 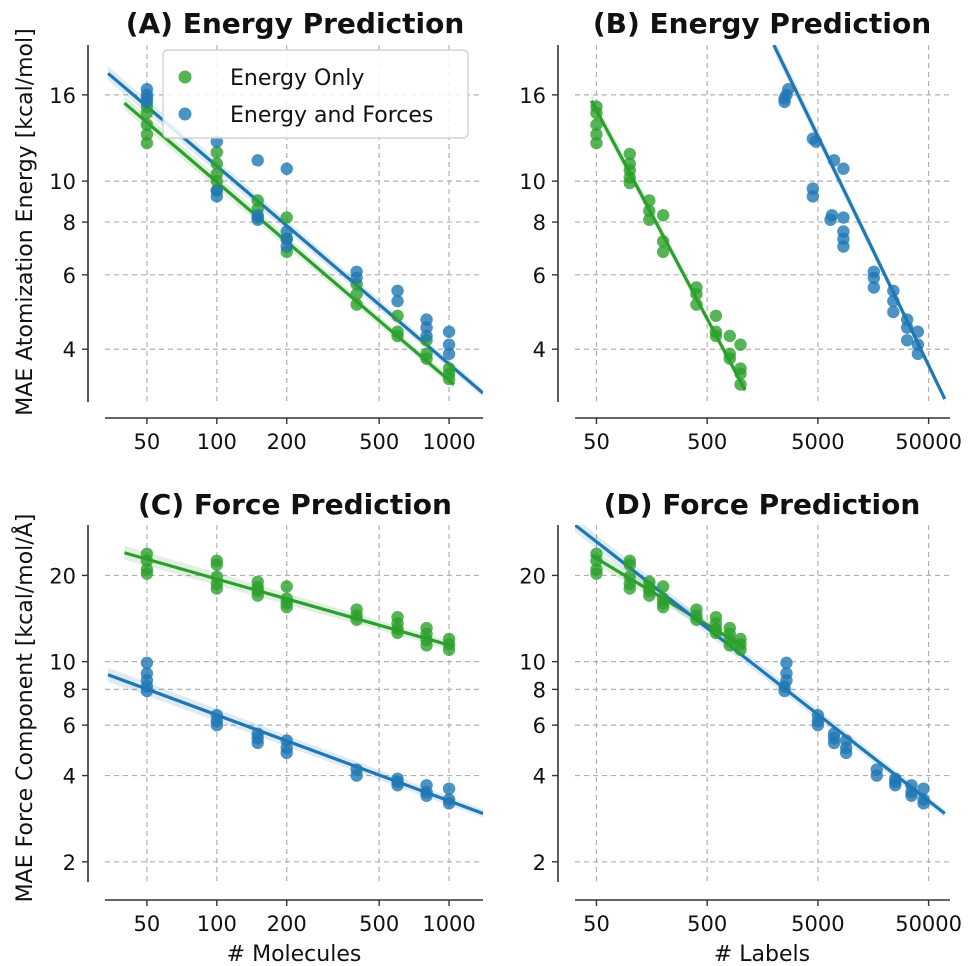 I want to click on legend: Energy Only Energy and Forces, so click(x=315, y=94).